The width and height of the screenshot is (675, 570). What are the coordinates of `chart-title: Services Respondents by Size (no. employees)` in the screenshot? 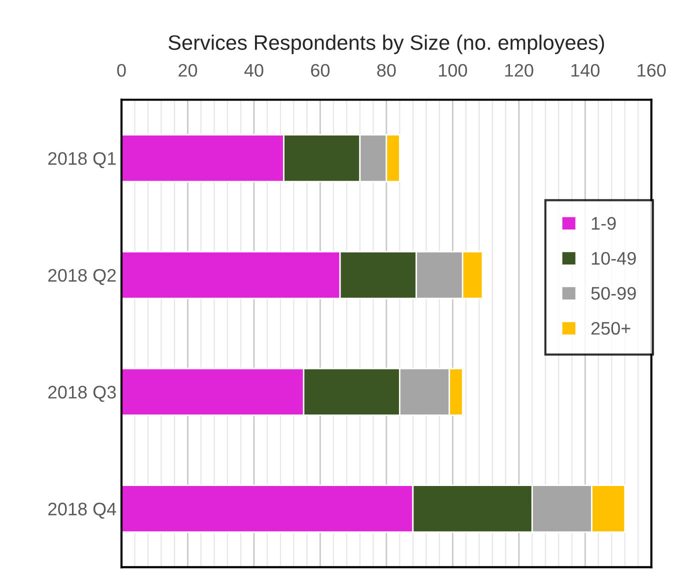 It's located at (386, 44).